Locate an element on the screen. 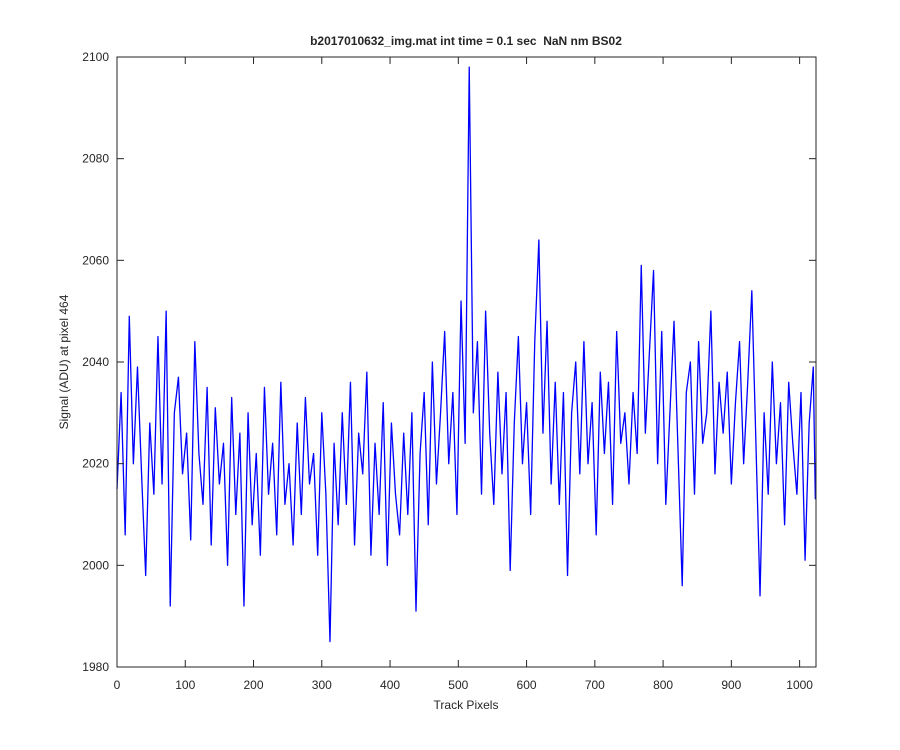 The image size is (900, 750). x-tick-label: 800 is located at coordinates (663, 685).